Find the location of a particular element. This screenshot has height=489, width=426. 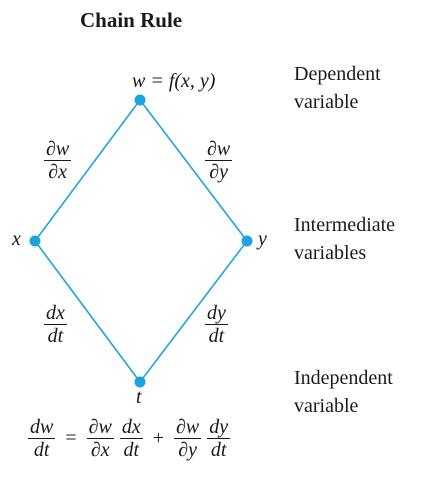

label-intermediate-line1: Intermediate is located at coordinates (345, 225).